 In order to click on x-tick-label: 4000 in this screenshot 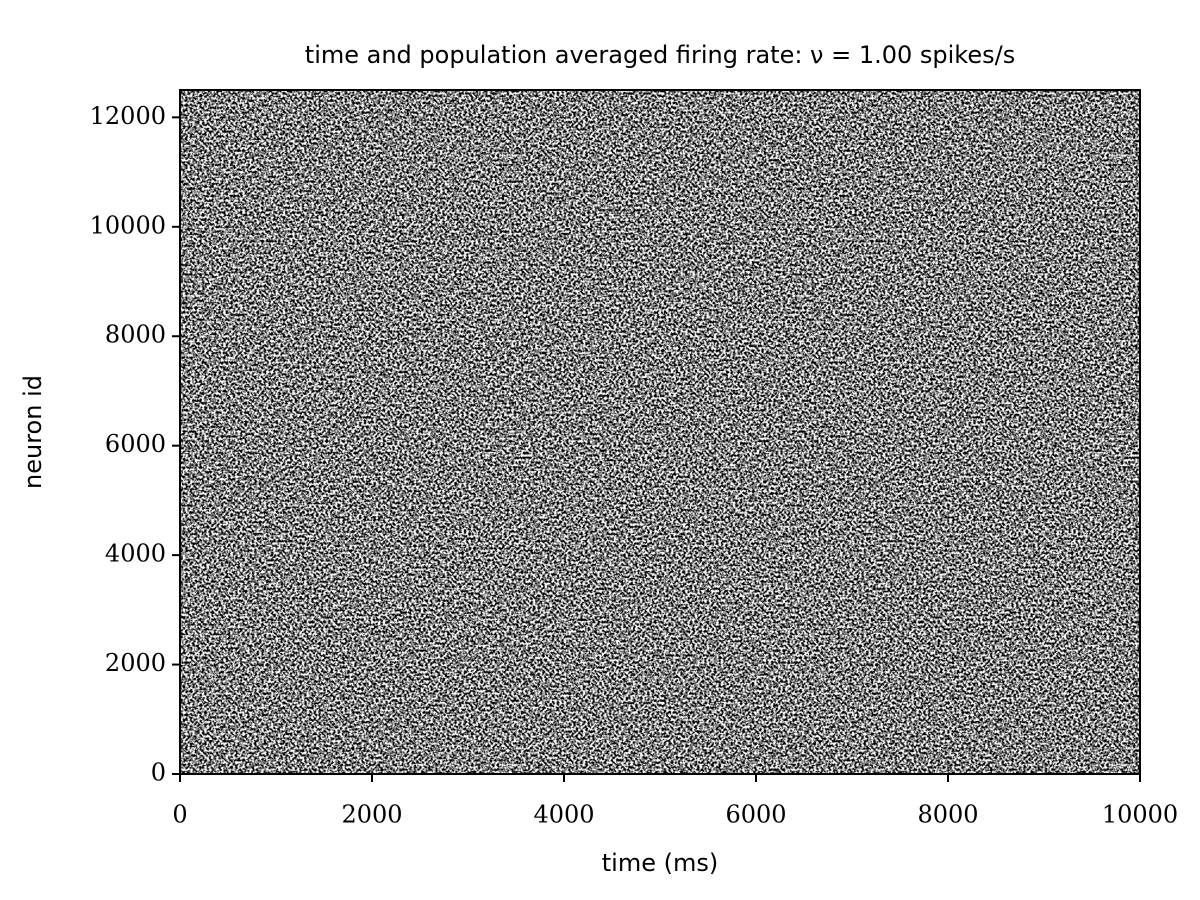, I will do `click(563, 815)`.